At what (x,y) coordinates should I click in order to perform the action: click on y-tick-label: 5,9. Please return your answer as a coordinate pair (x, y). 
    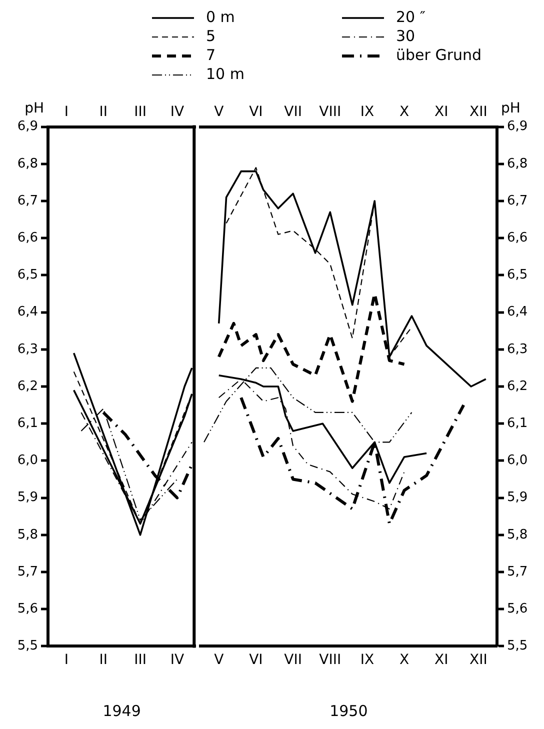
    Looking at the image, I should click on (27, 498).